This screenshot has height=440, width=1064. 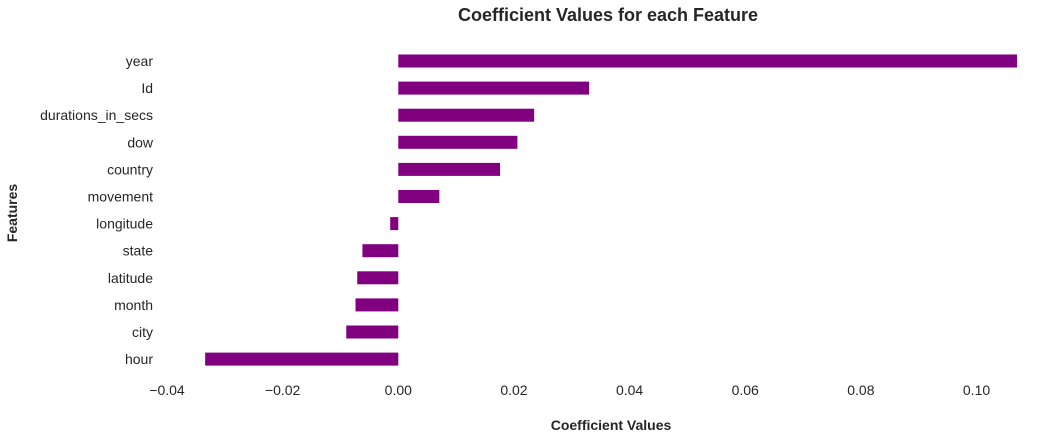 What do you see at coordinates (380, 251) in the screenshot?
I see `bar-state` at bounding box center [380, 251].